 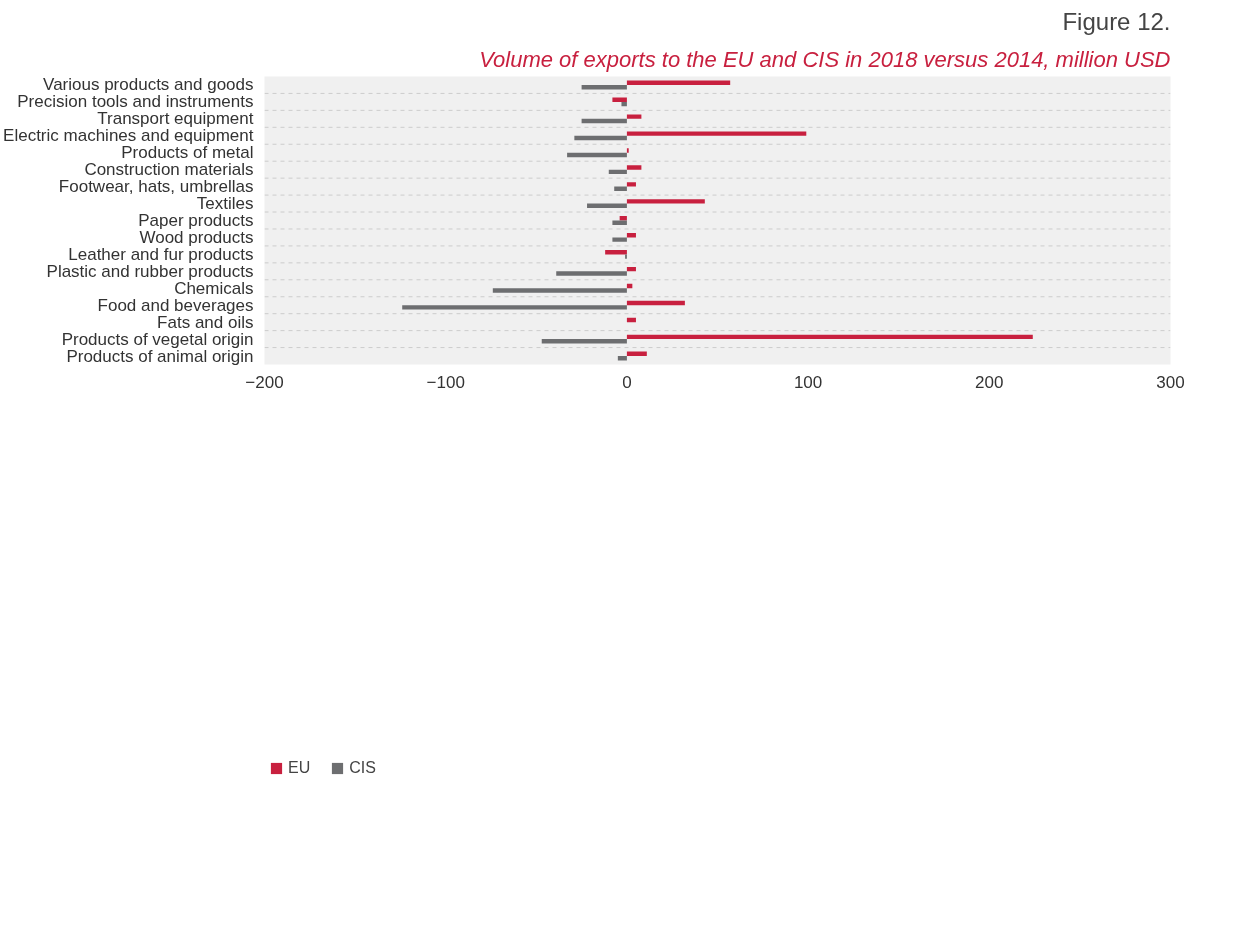 What do you see at coordinates (157, 339) in the screenshot?
I see `y-tick-label: Products of vegetal origin` at bounding box center [157, 339].